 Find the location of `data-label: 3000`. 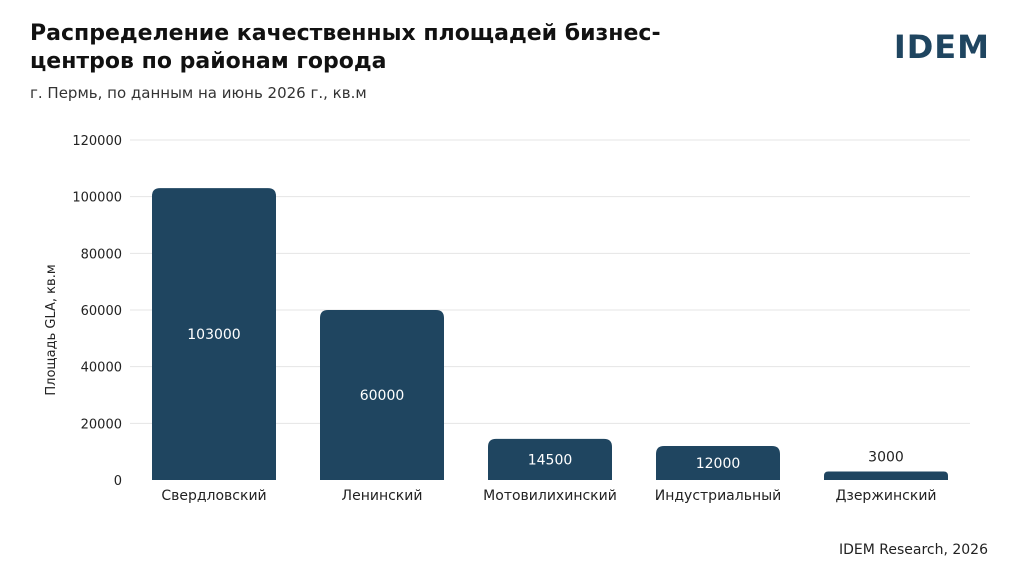

data-label: 3000 is located at coordinates (886, 458).